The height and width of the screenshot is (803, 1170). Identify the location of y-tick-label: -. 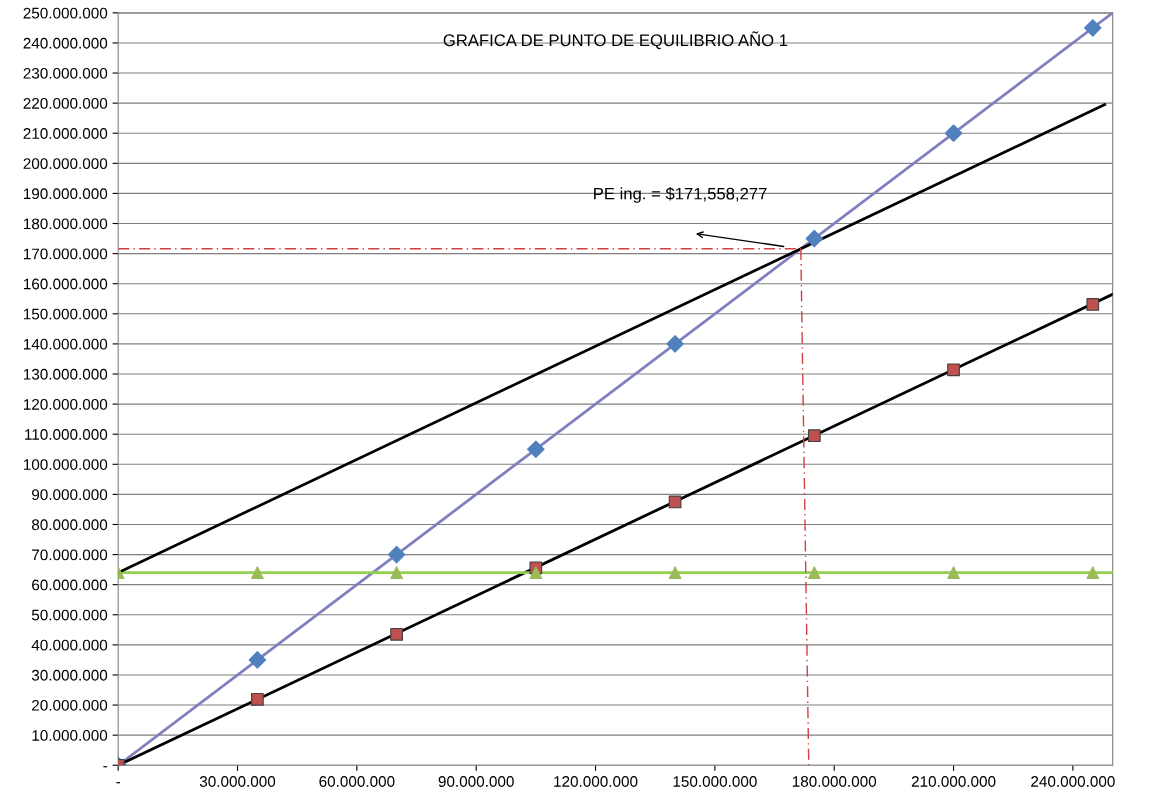
(105, 767).